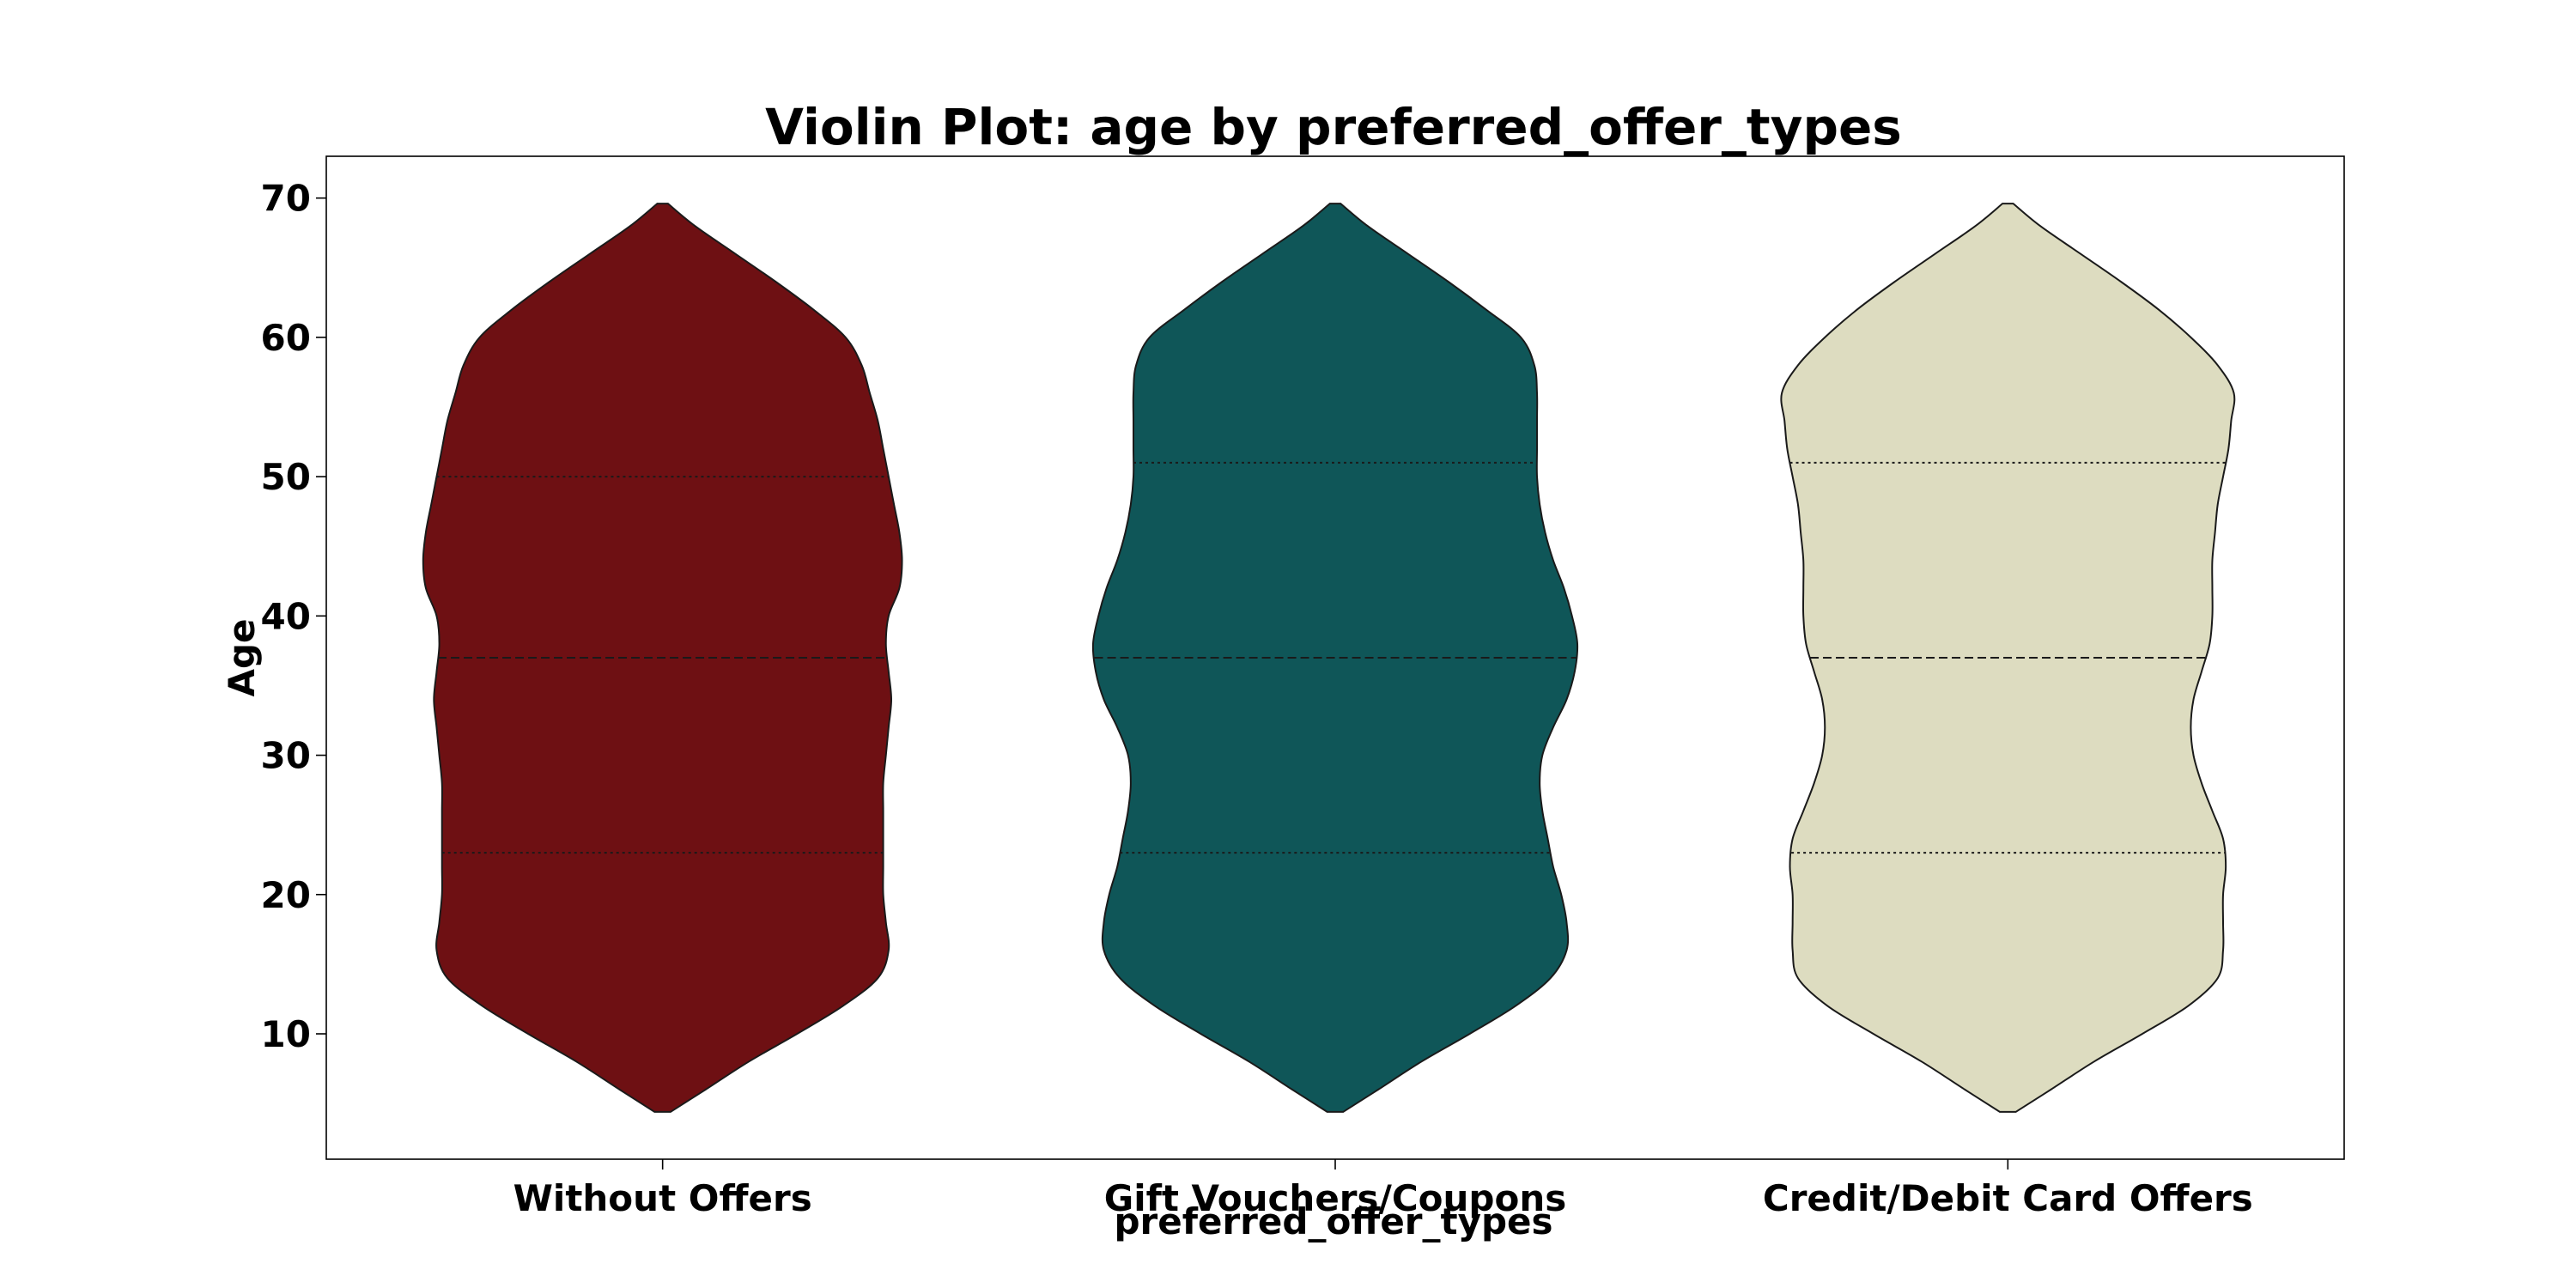  I want to click on y-axis-label: Age, so click(242, 657).